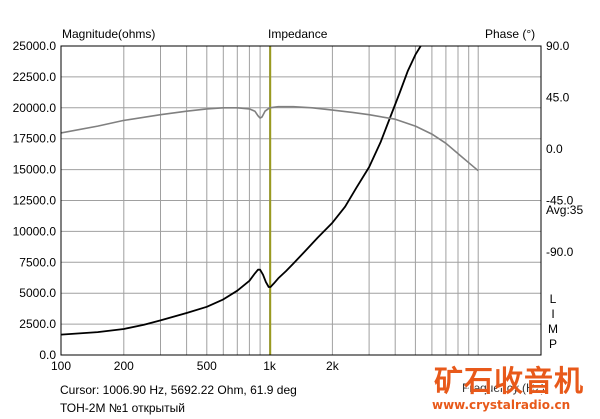 Image resolution: width=600 pixels, height=419 pixels. I want to click on phase-curve, so click(270, 138).